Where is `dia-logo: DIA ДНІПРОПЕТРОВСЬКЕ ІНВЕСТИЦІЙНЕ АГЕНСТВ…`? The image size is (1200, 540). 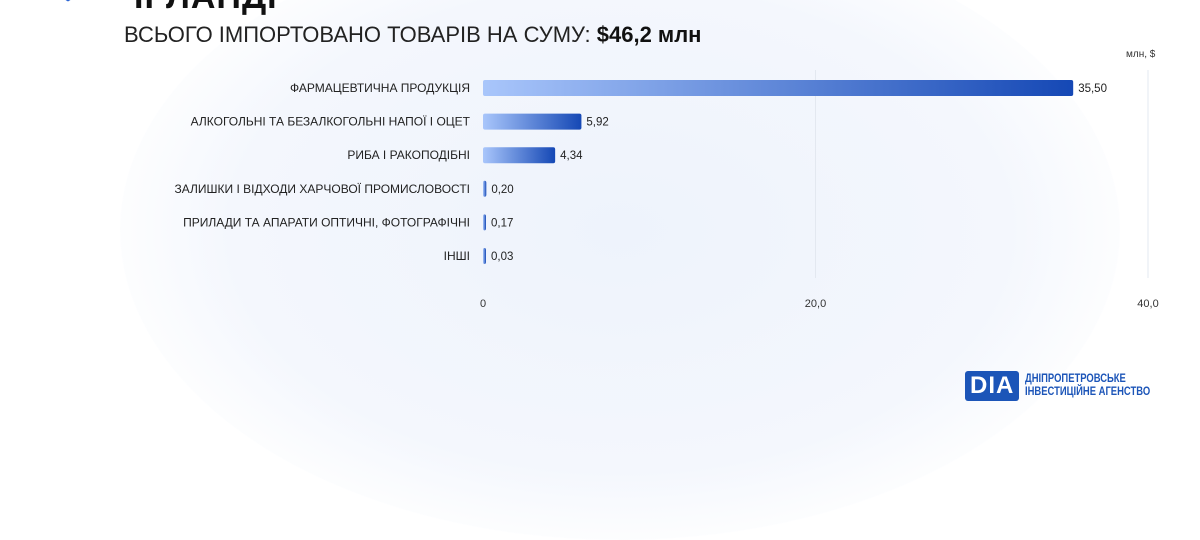
dia-logo: DIA ДНІПРОПЕТРОВСЬКЕ ІНВЕСТИЦІЙНЕ АГЕНСТВ… is located at coordinates (1071, 386).